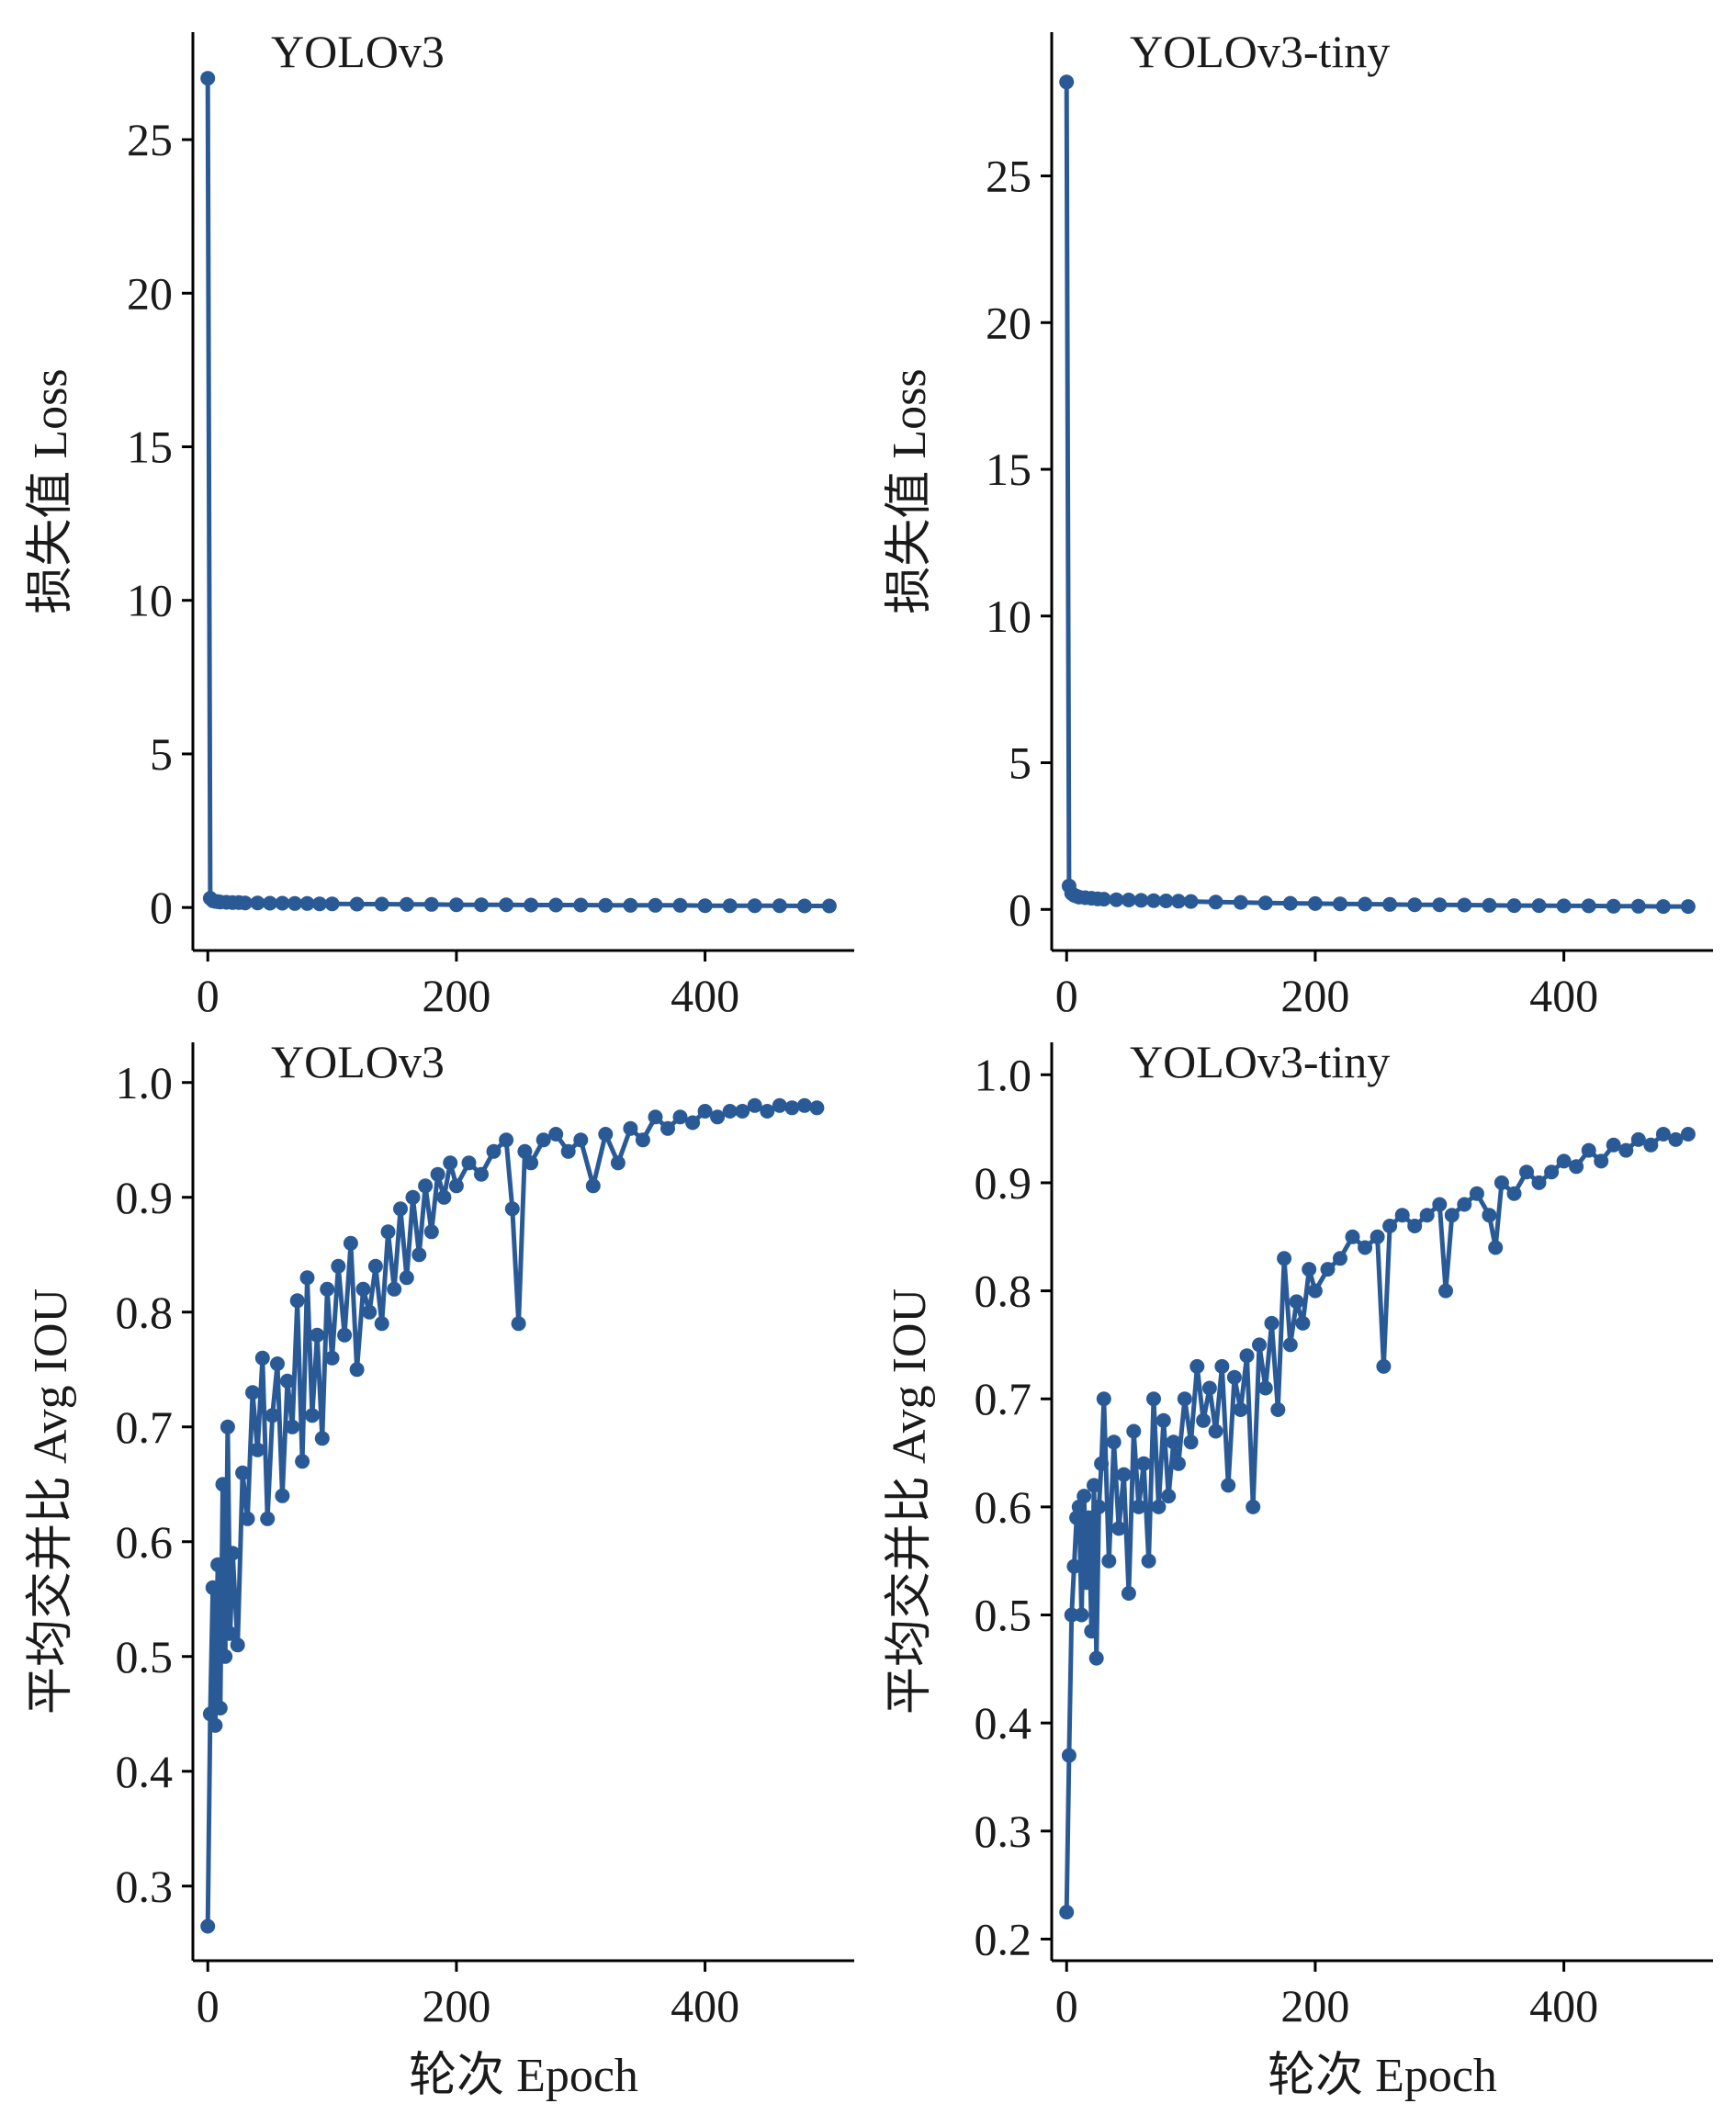 The height and width of the screenshot is (2126, 1736). Describe the element at coordinates (910, 1501) in the screenshot. I see `y-axis-label: 平均交并比 Avg IOU` at that location.